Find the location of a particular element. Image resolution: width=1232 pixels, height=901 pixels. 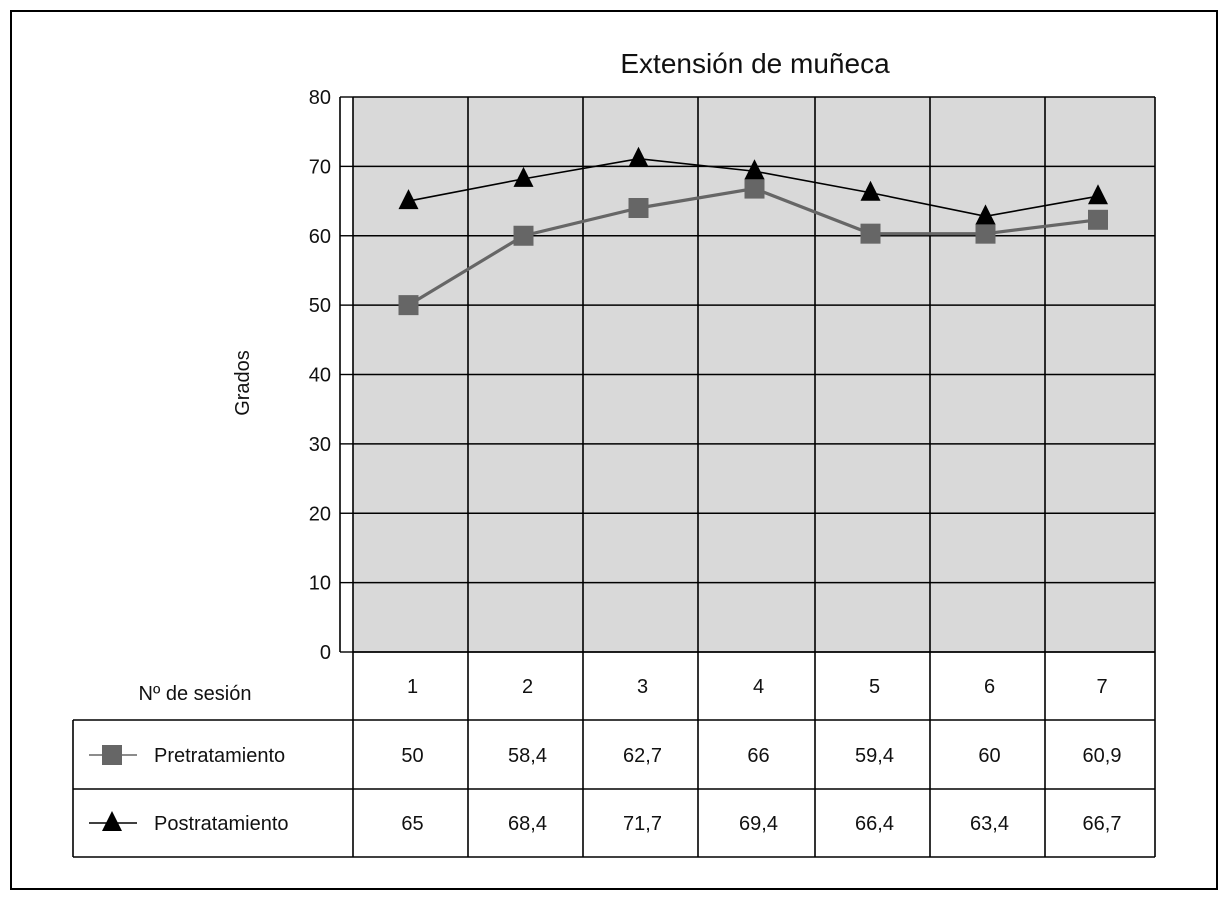

table-cell-value: 69,4 is located at coordinates (758, 824).